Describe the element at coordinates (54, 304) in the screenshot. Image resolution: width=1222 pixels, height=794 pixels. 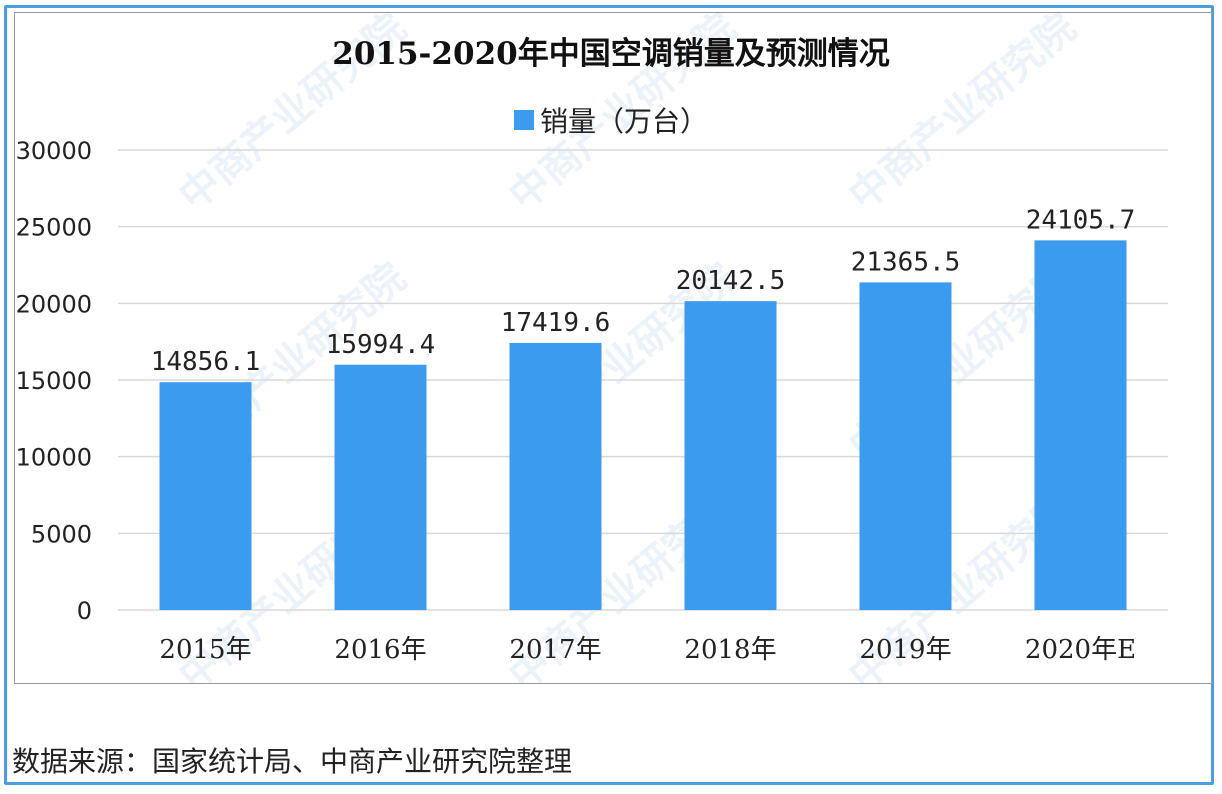
I see `y-tick-label: 20000` at that location.